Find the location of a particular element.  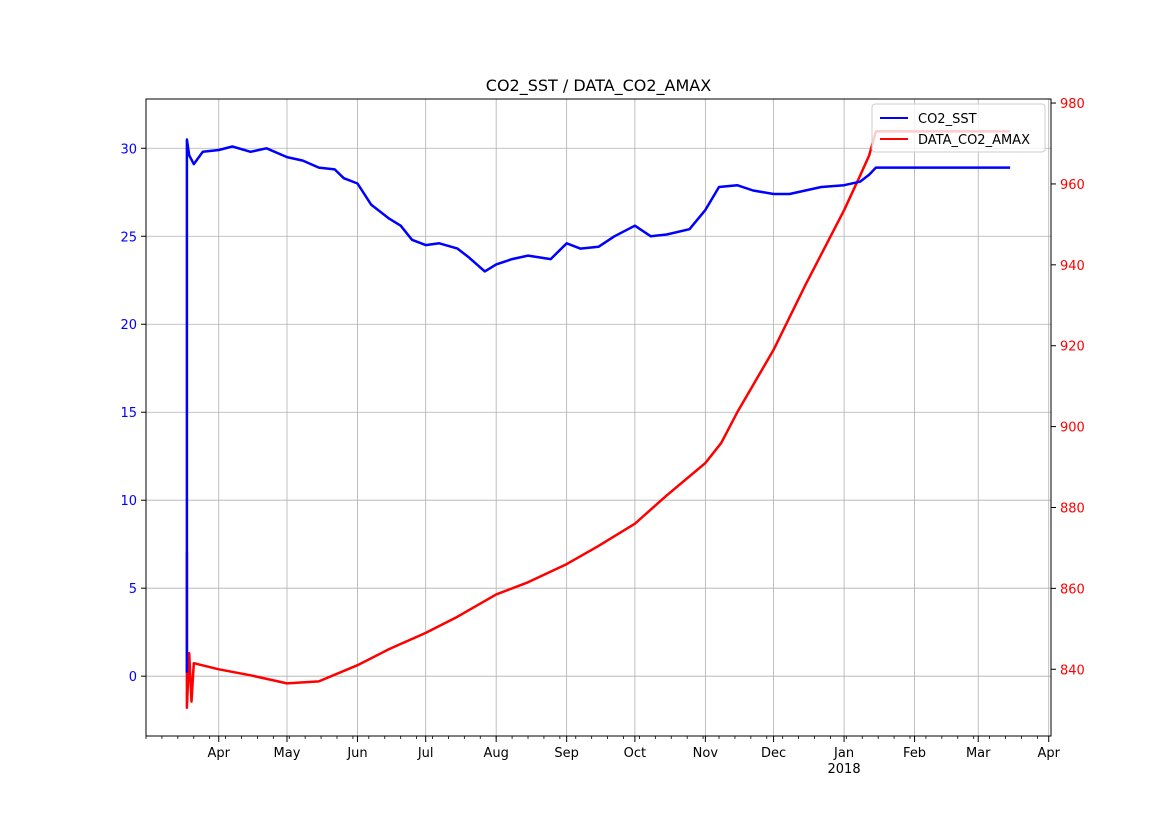

y-left-tick-label: 30 is located at coordinates (128, 149).